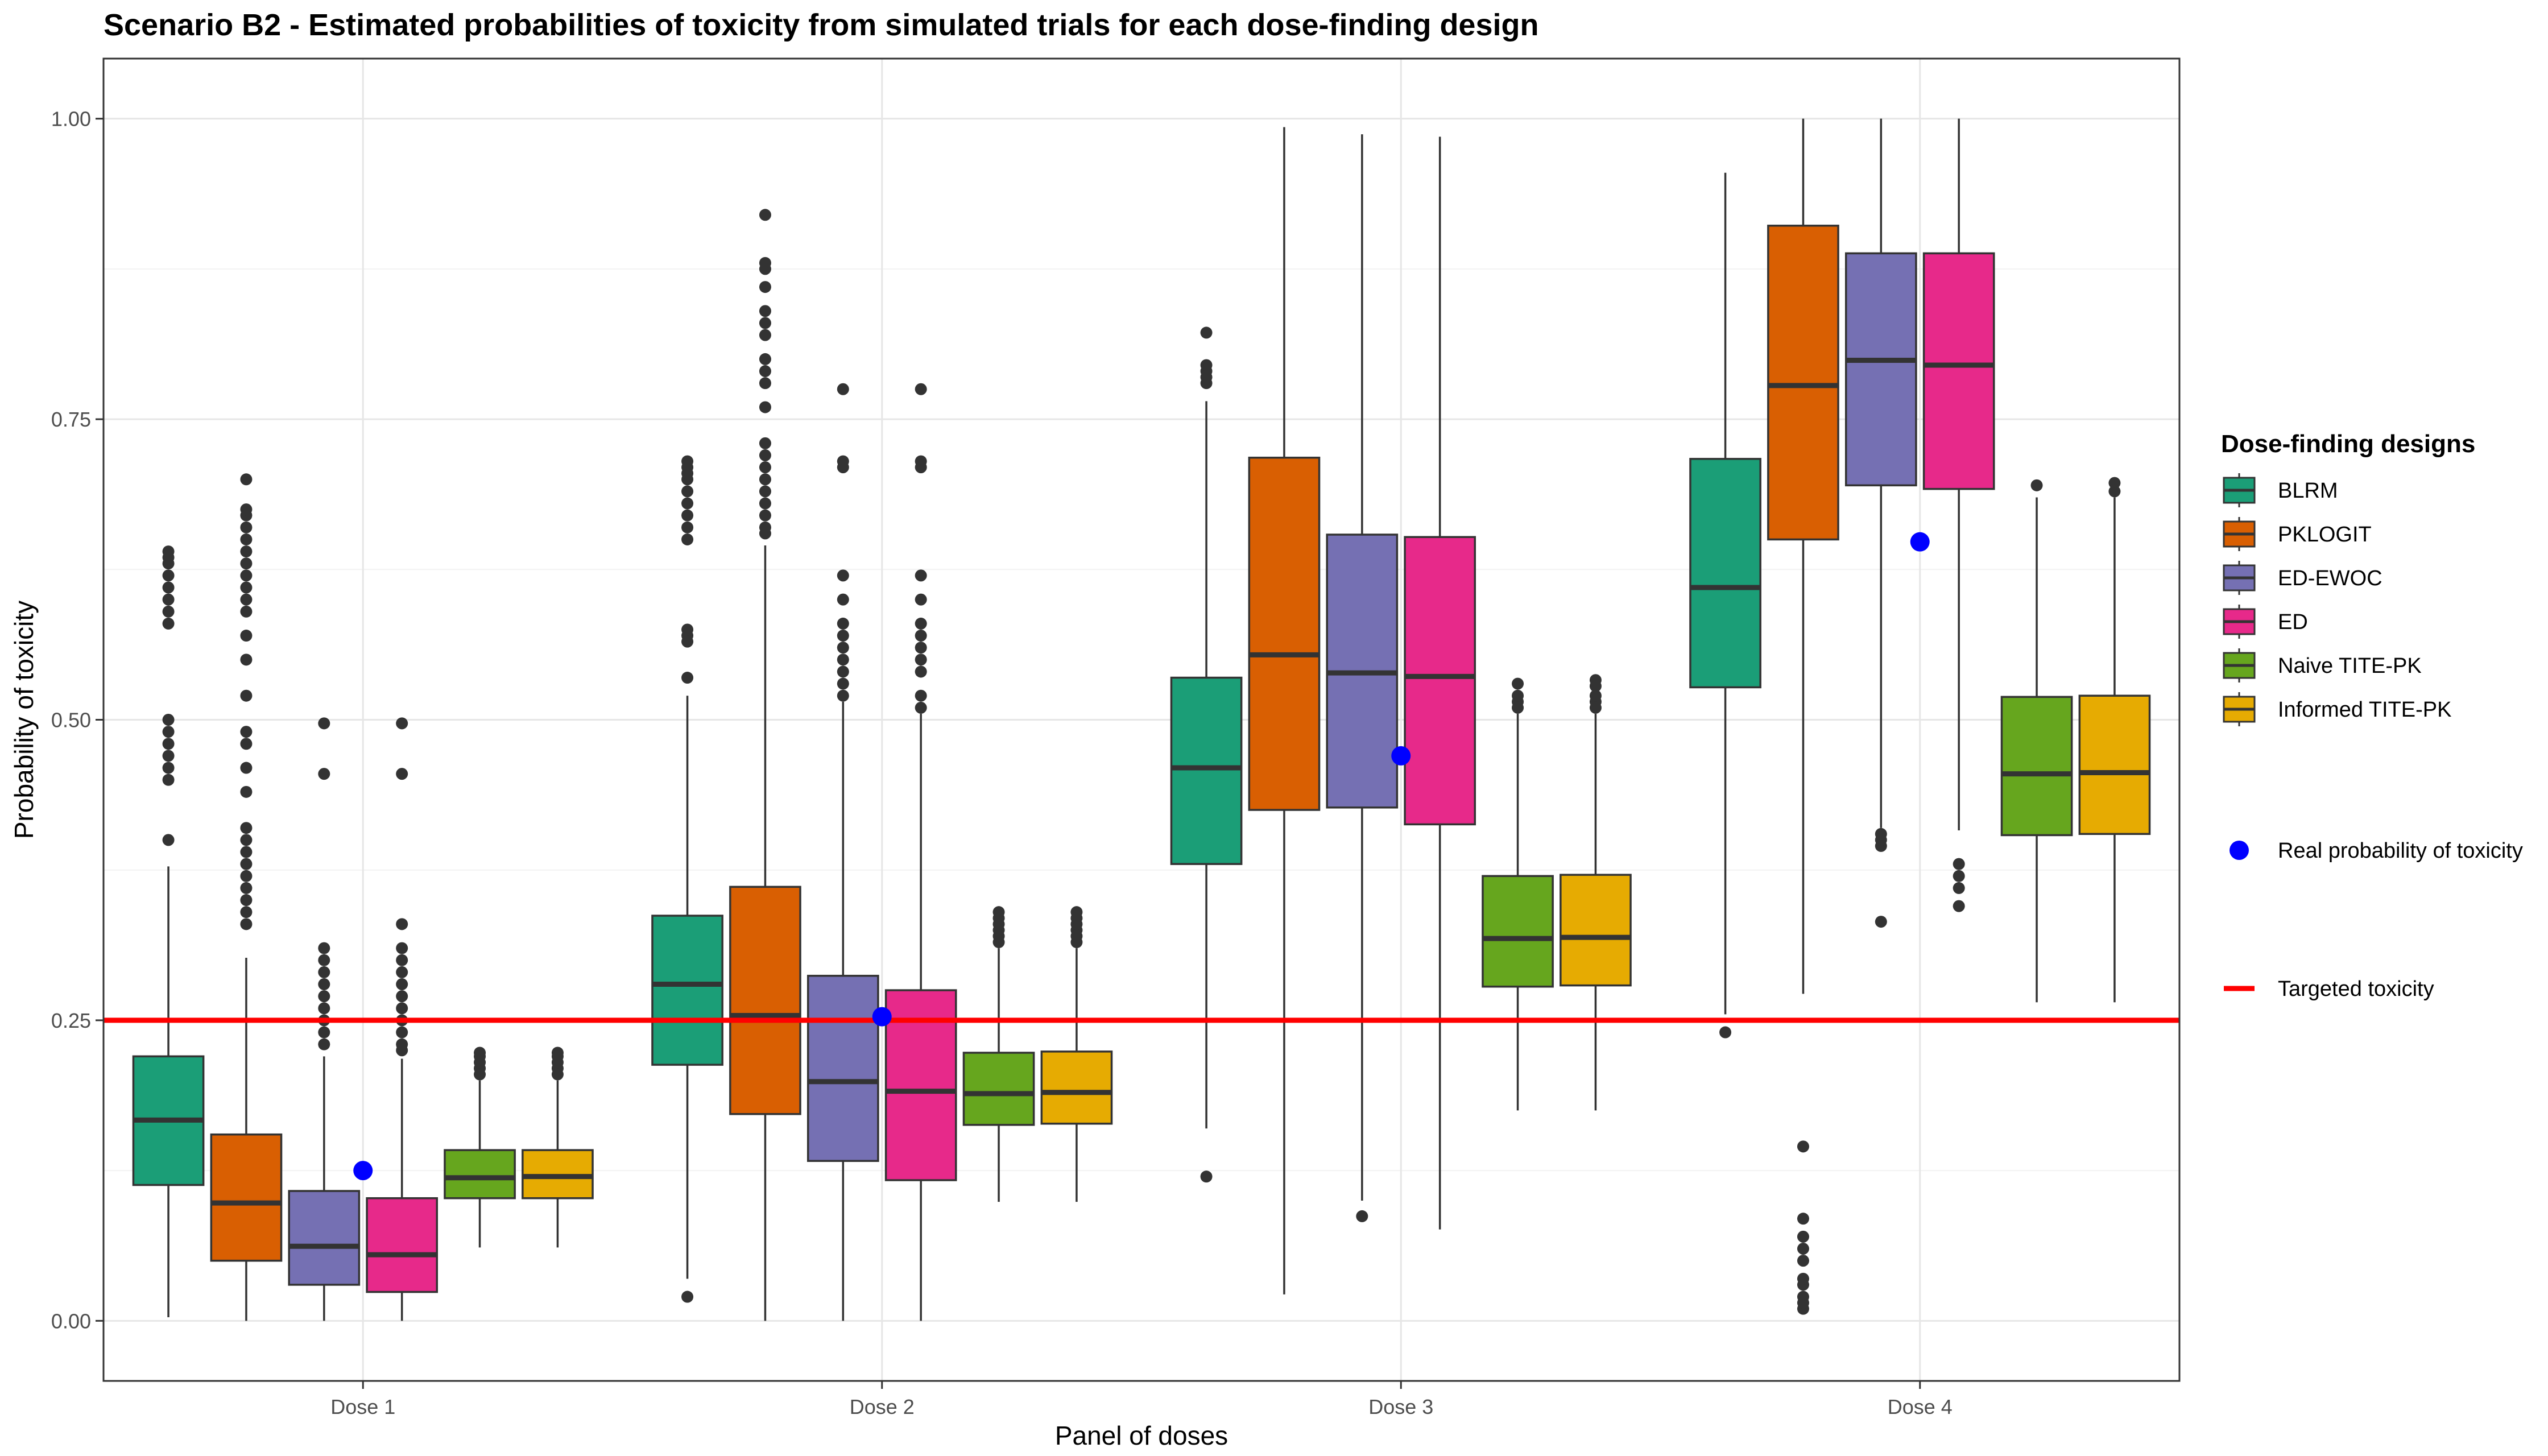  What do you see at coordinates (2293, 622) in the screenshot?
I see `legend-label: ED` at bounding box center [2293, 622].